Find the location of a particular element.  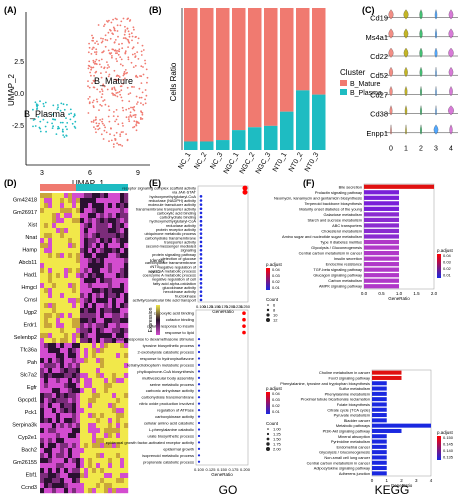

legend-tick: 0.150 is located at coordinates (448, 437).